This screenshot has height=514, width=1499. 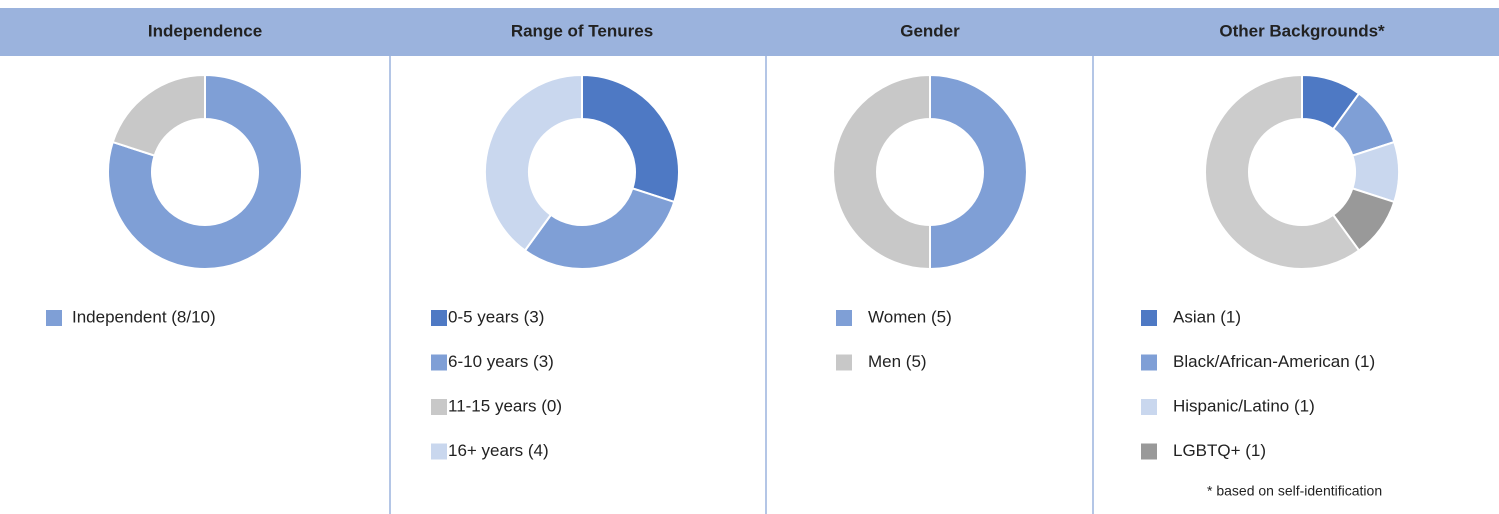 What do you see at coordinates (897, 361) in the screenshot?
I see `legend-label: Men (5)` at bounding box center [897, 361].